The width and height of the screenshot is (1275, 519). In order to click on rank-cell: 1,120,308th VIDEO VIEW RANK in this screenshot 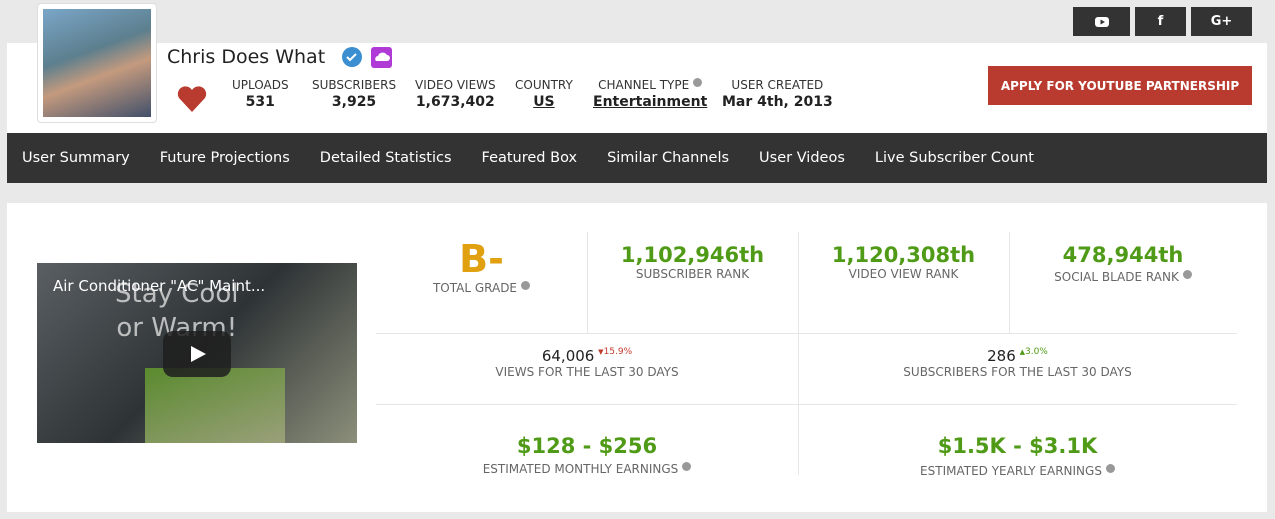, I will do `click(903, 262)`.